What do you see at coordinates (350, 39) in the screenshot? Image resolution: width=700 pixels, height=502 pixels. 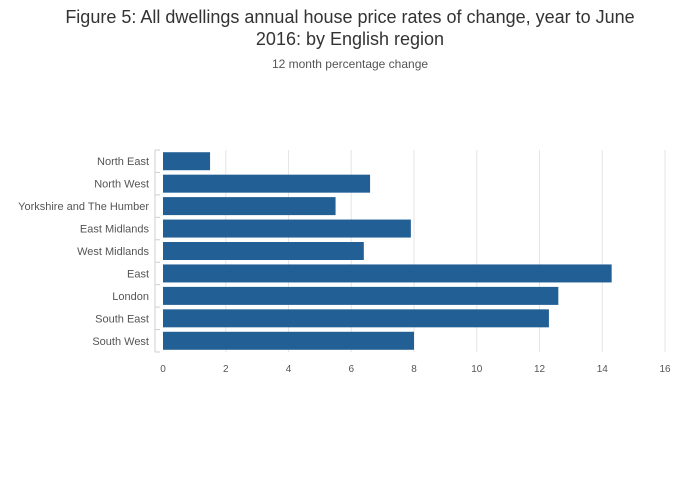 I see `chart-title-line-2: 2016: by English region` at bounding box center [350, 39].